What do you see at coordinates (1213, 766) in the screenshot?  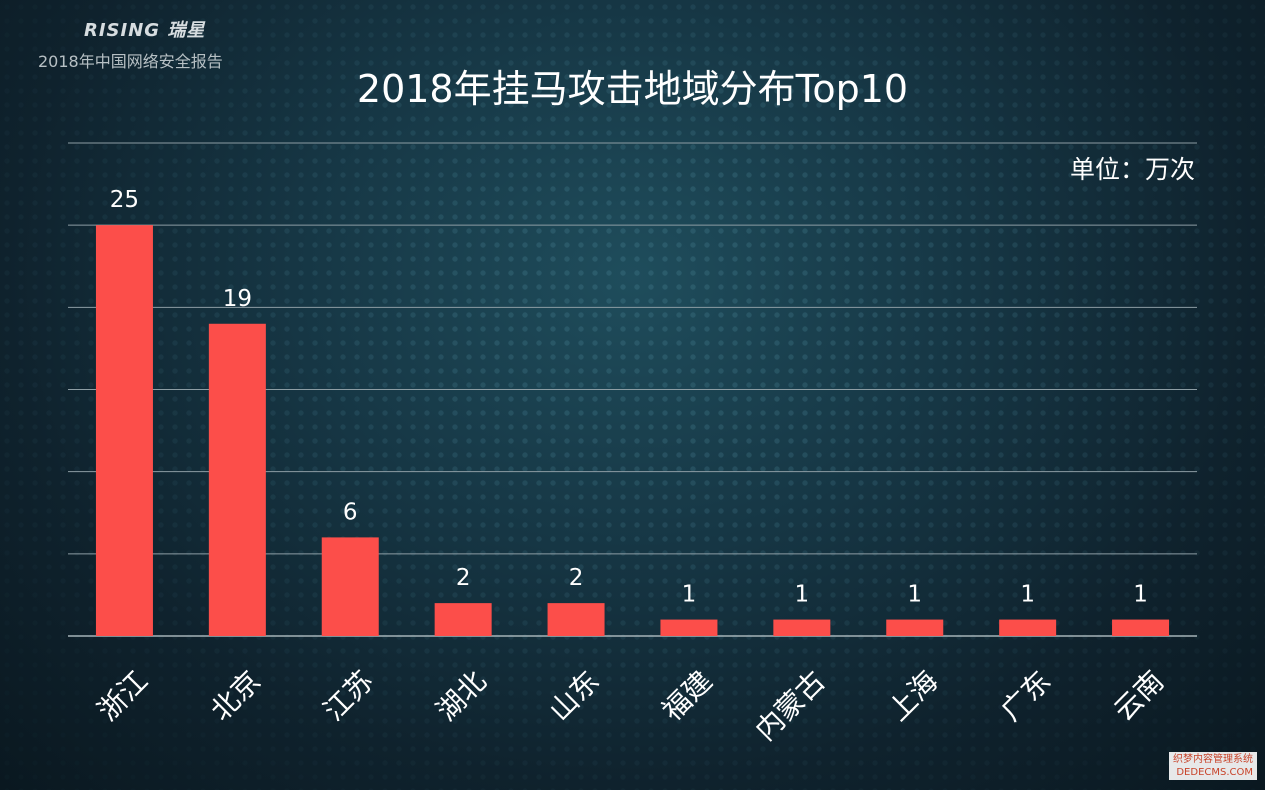 I see `watermark: 织梦内容管理系统 DEDECMS.COM` at bounding box center [1213, 766].